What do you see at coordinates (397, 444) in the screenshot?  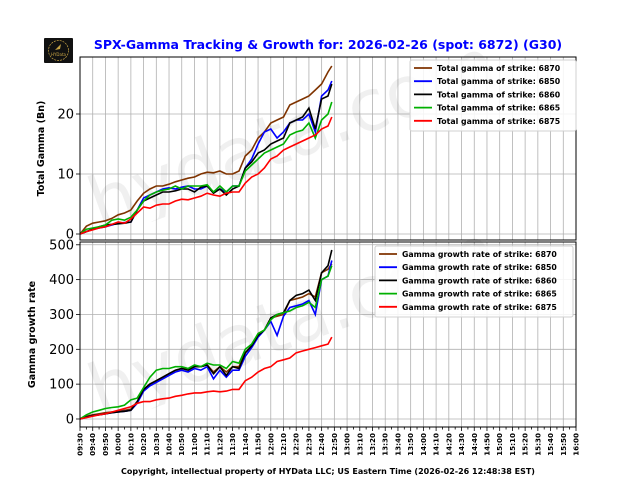 I see `x-tick-label: 13:40` at bounding box center [397, 444].